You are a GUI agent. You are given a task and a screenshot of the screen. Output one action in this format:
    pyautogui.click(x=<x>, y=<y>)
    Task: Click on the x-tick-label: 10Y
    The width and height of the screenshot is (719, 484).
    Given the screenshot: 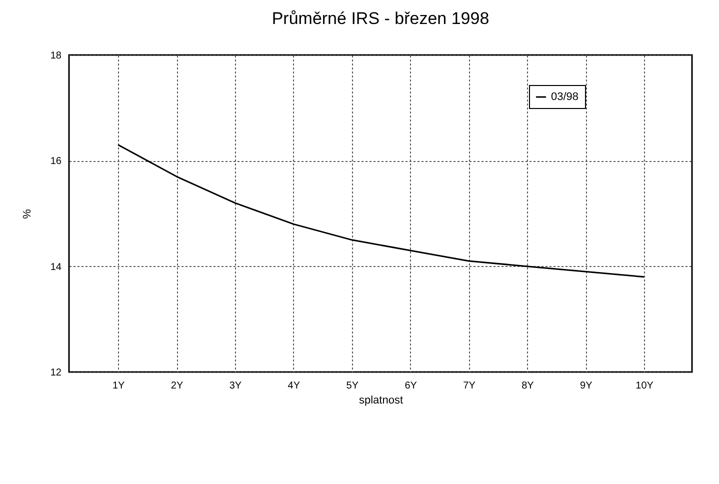 What is the action you would take?
    pyautogui.click(x=645, y=386)
    